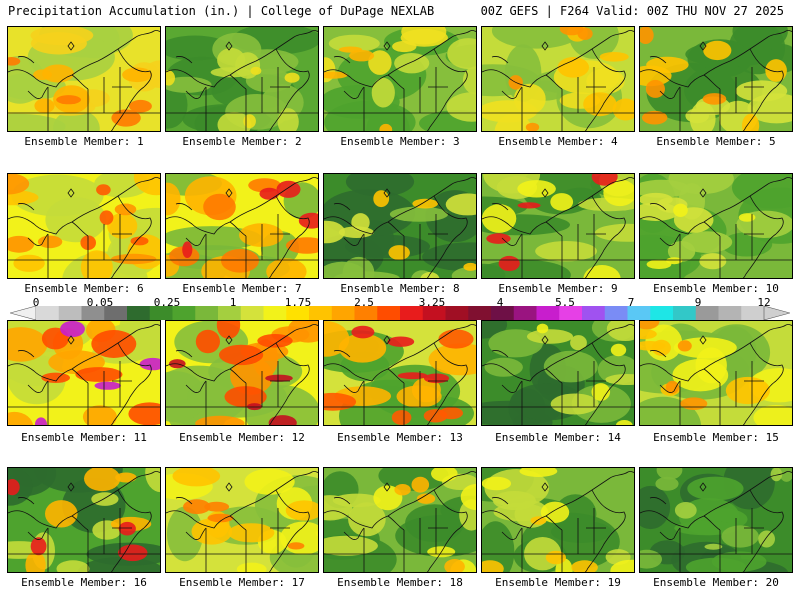 The image size is (800, 600). What do you see at coordinates (500, 302) in the screenshot?
I see `colorbar-tick-label: 4` at bounding box center [500, 302].